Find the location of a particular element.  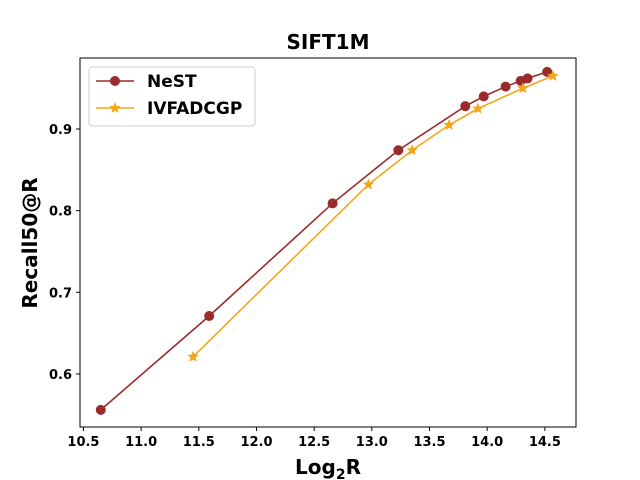

chart-title: SIFT1M is located at coordinates (328, 42).